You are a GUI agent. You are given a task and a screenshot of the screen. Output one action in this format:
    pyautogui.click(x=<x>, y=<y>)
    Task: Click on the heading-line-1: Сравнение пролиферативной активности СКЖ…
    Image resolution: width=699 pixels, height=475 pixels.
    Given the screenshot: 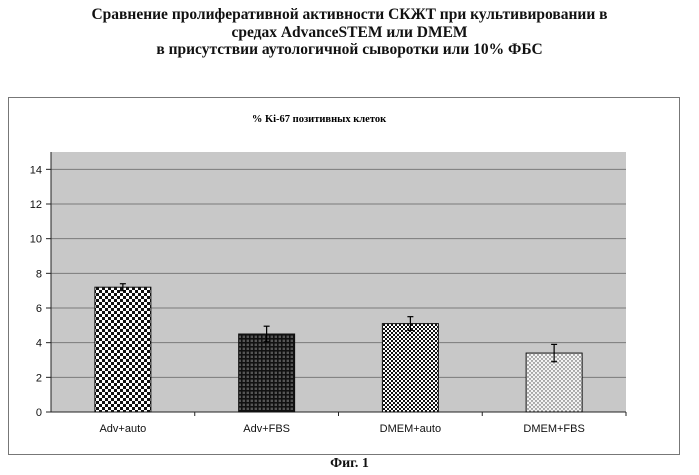 What is the action you would take?
    pyautogui.click(x=349, y=15)
    